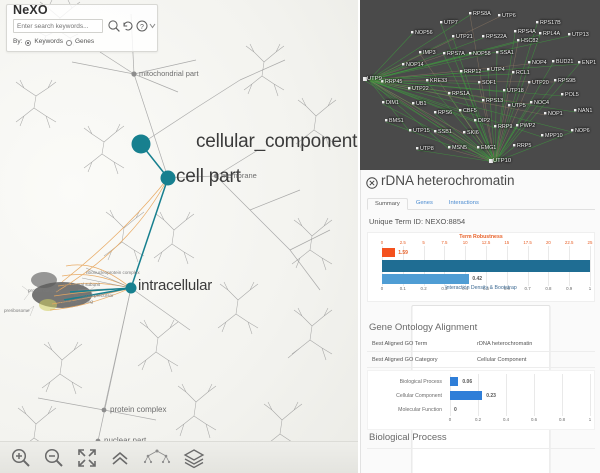  I want to click on gene-node-rcl1: RCL1, so click(523, 73).